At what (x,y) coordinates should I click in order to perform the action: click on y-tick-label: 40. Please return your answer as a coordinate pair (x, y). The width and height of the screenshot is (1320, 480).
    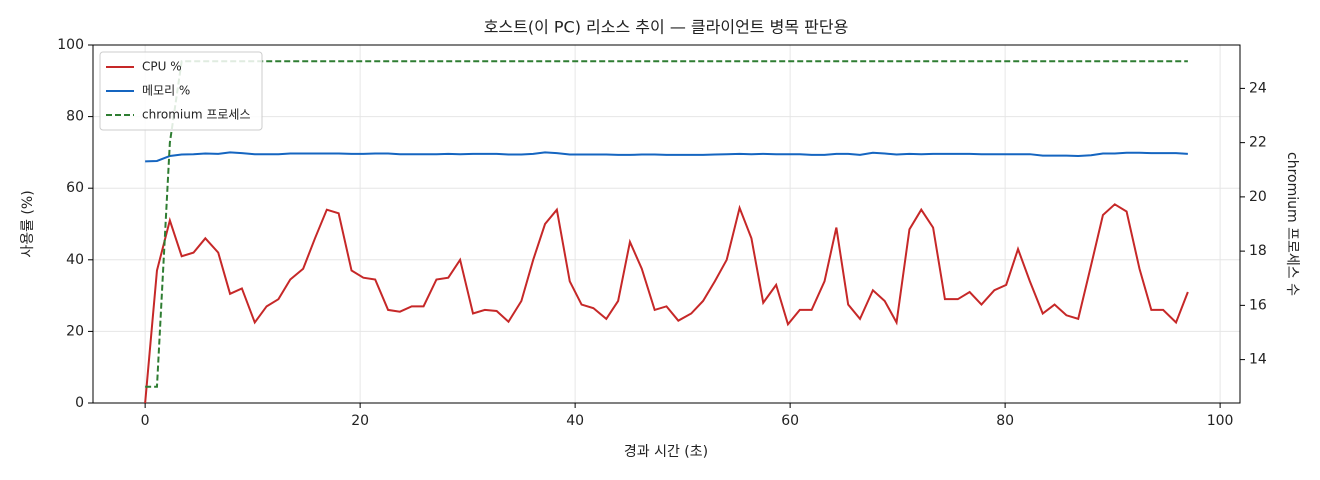
    Looking at the image, I should click on (75, 260).